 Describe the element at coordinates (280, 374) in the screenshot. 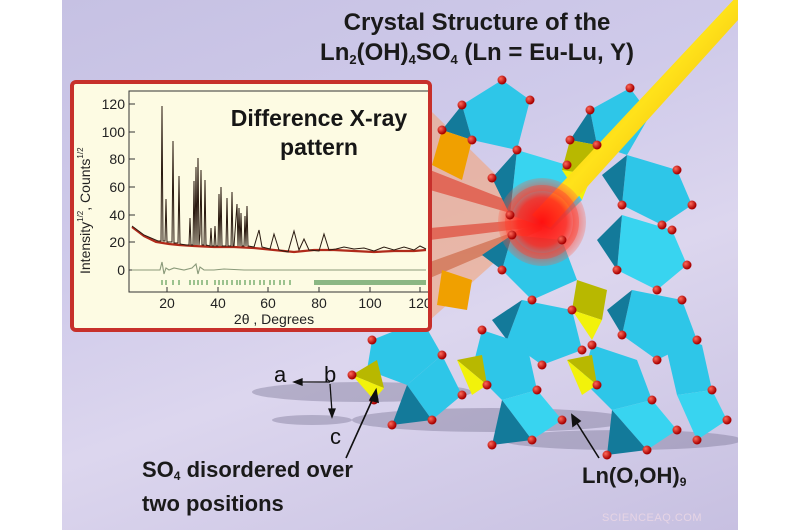

I see `axis-label-a: a` at that location.